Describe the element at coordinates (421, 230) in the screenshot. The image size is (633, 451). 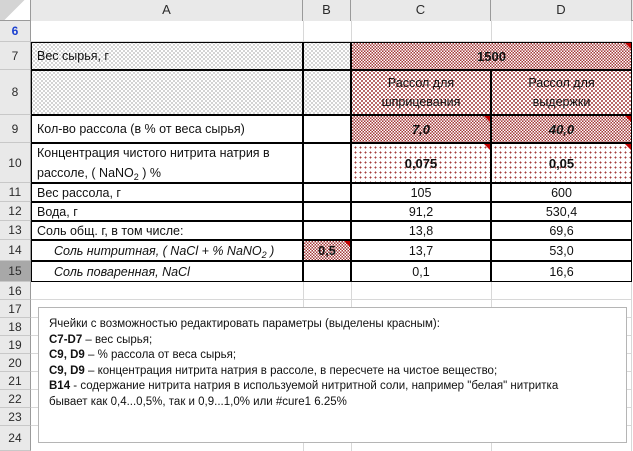
I see `cell-c13: 13,8` at that location.